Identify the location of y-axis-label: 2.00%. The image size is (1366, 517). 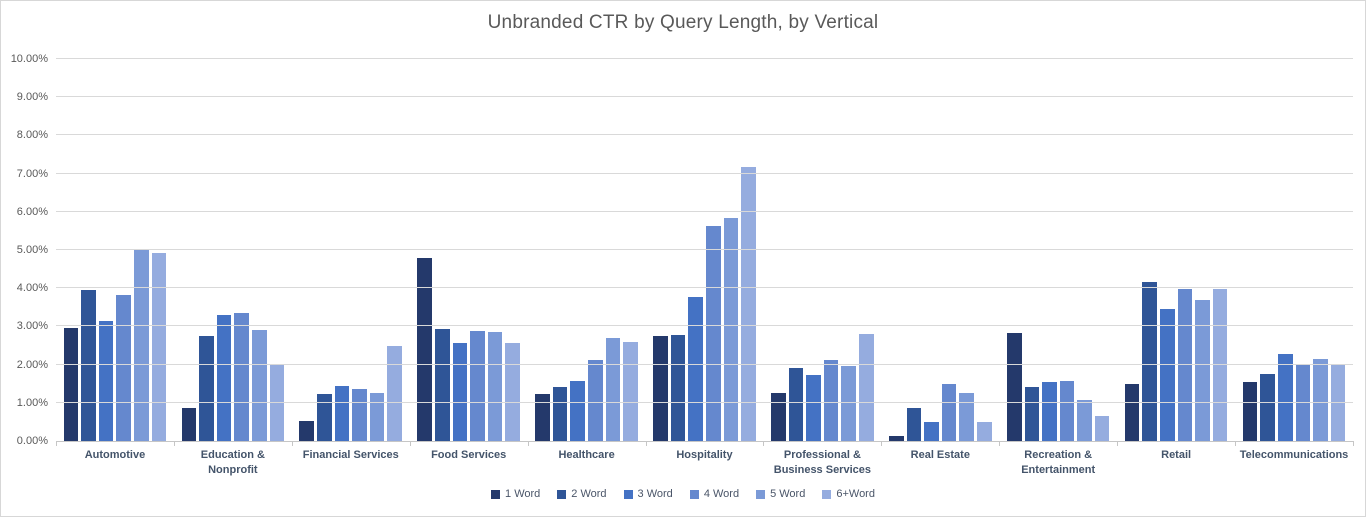
(32, 364).